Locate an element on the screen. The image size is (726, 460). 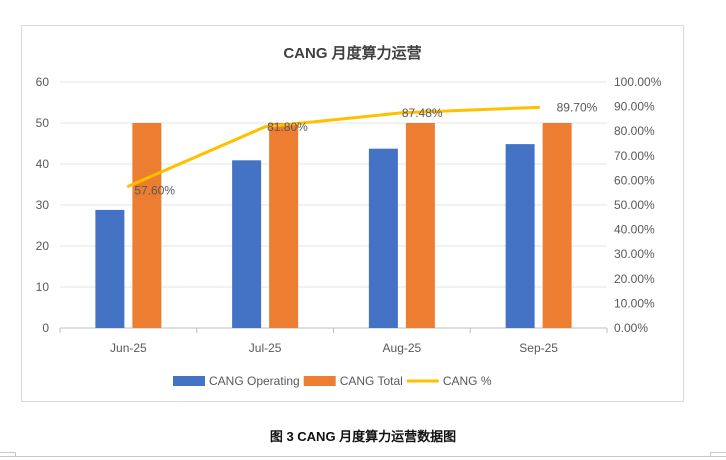
chart-title: CANG 月度算力运营 is located at coordinates (352, 53).